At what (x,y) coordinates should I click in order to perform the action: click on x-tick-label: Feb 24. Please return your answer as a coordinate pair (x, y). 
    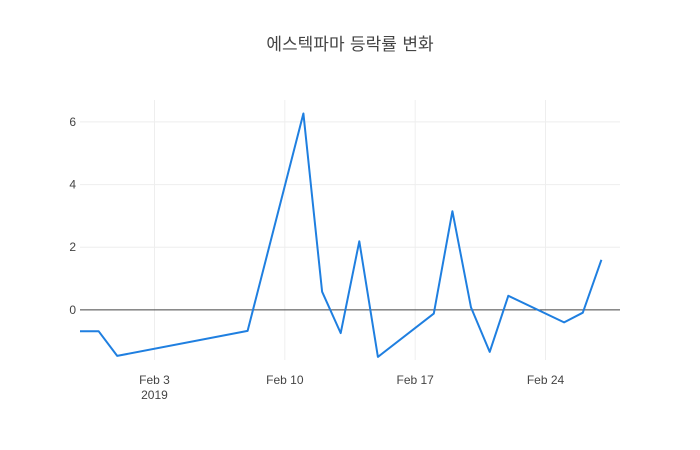
    Looking at the image, I should click on (546, 380).